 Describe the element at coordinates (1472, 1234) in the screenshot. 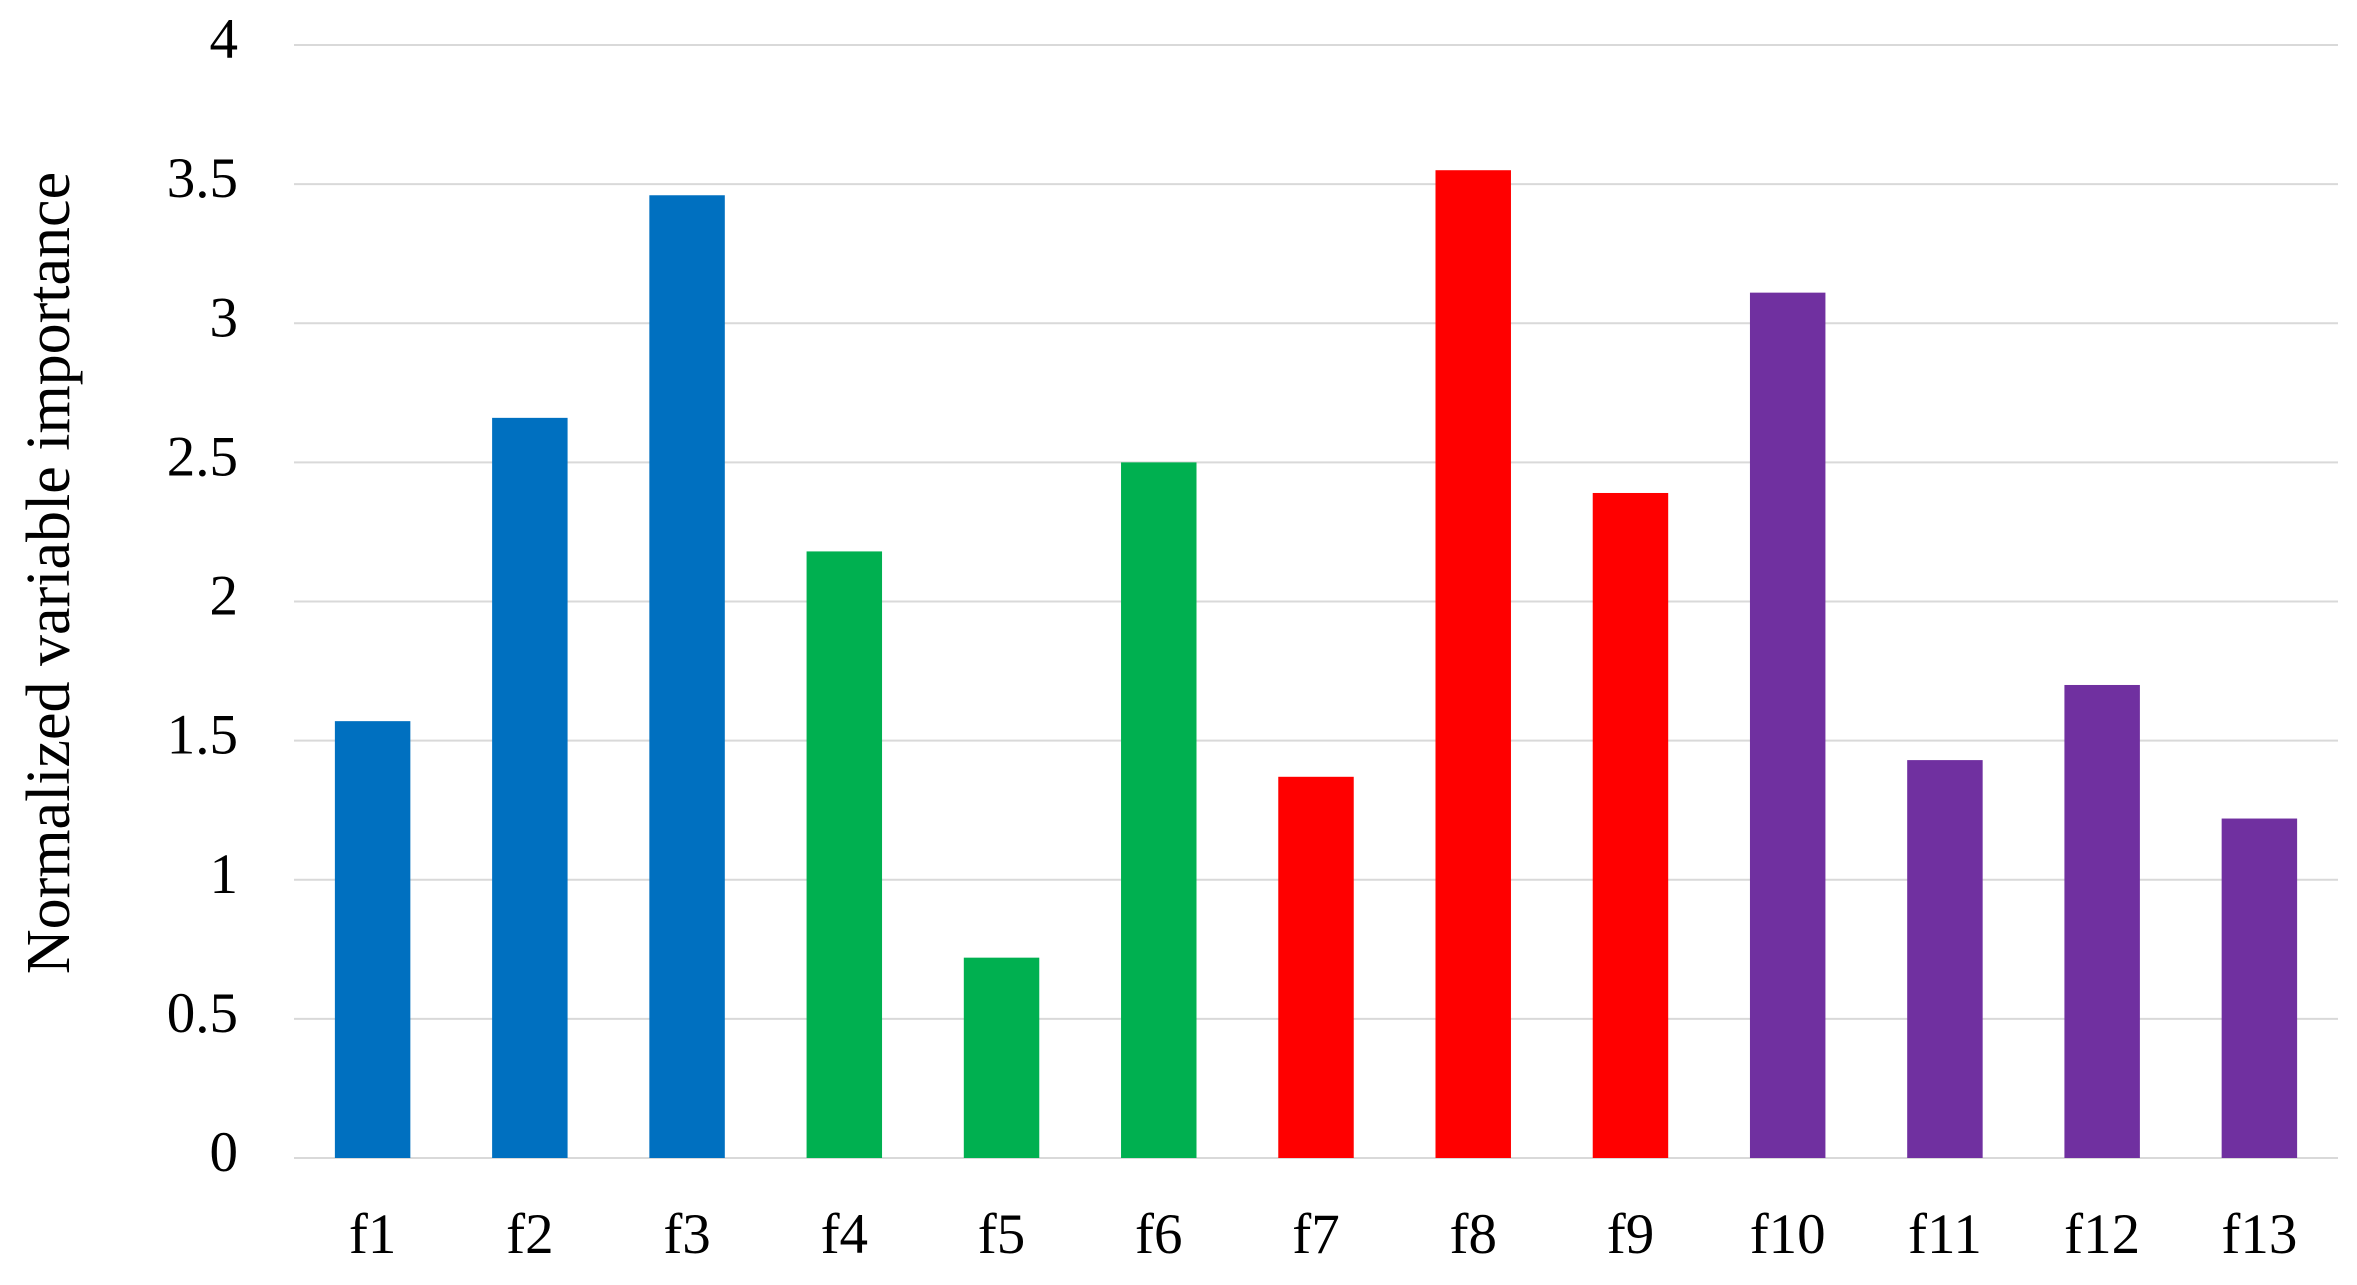

I see `x-tick-label: f8` at that location.